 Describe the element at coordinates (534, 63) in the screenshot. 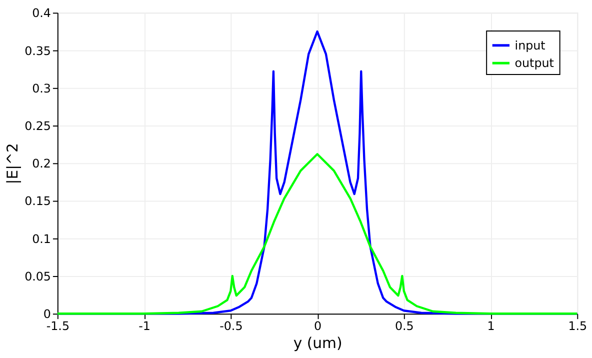

I see `legend-label: output` at that location.